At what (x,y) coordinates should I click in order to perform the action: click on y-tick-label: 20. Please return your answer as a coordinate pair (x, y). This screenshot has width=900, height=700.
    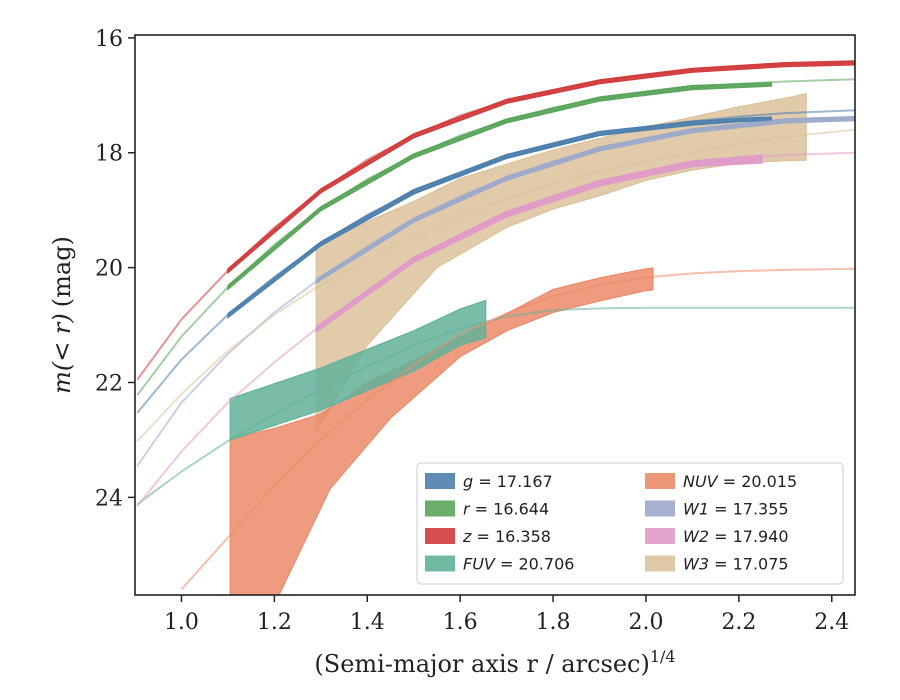
    Looking at the image, I should click on (109, 269).